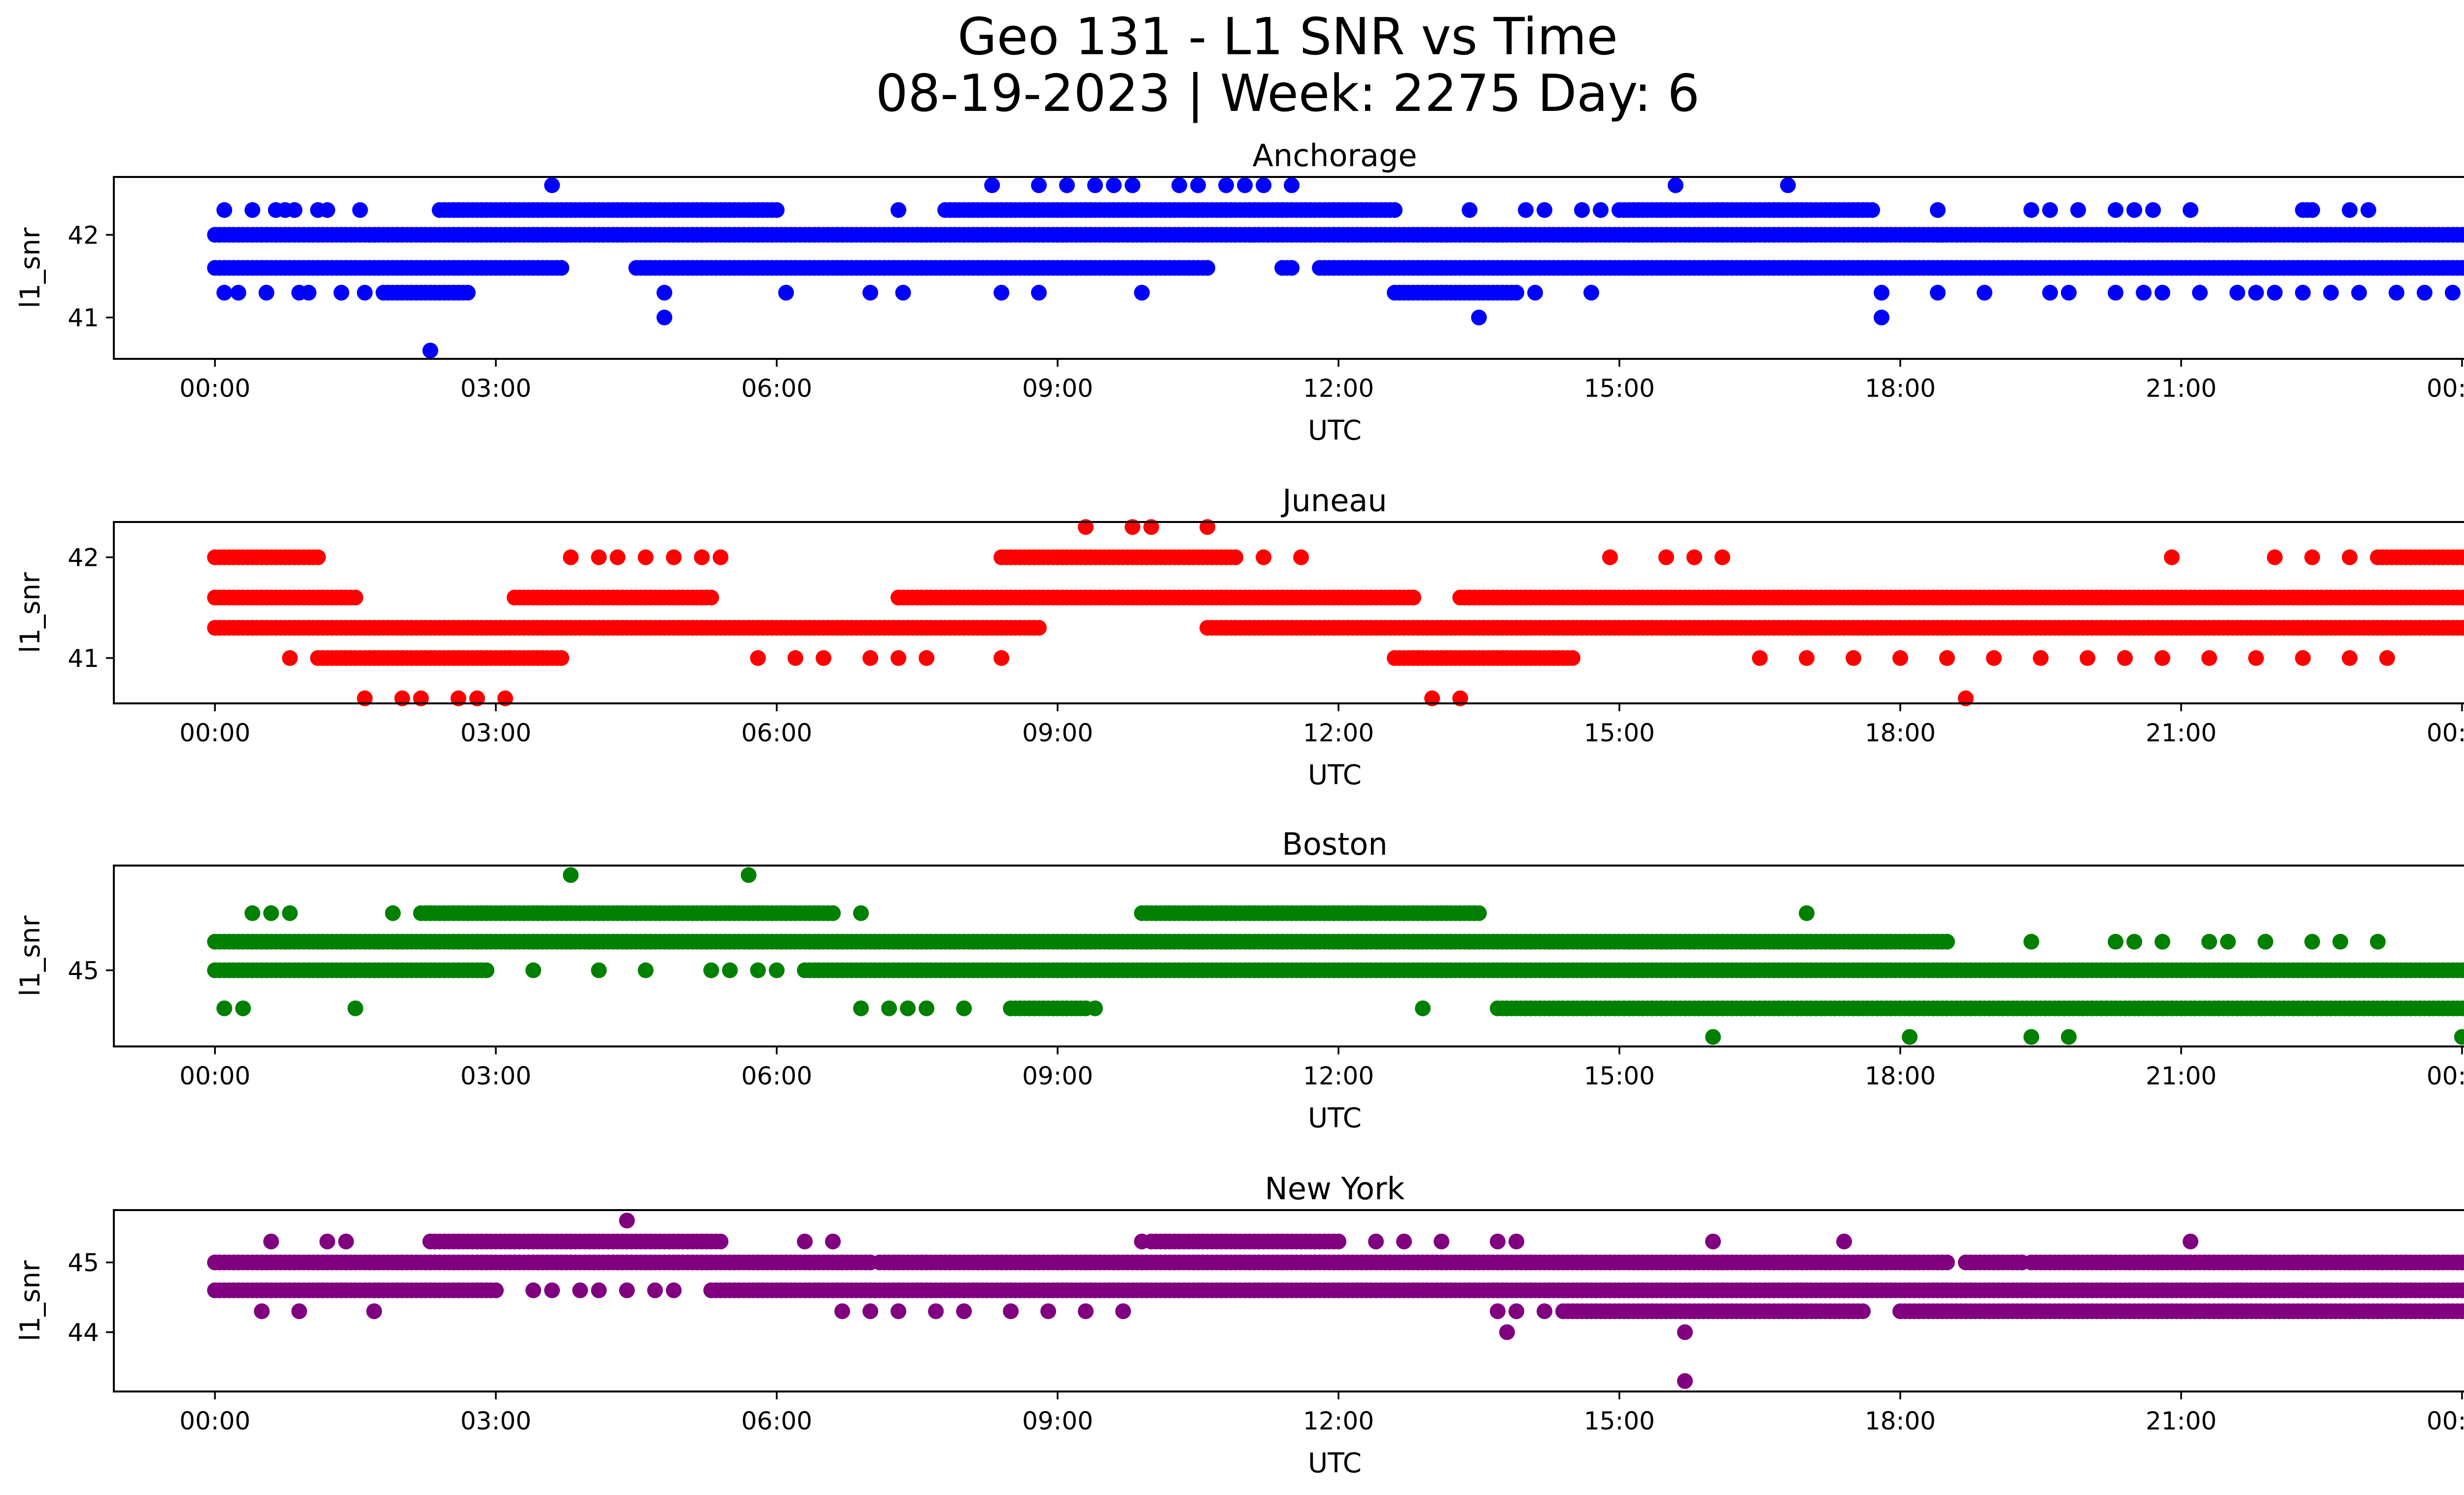  Describe the element at coordinates (495, 1076) in the screenshot. I see `x-tick-label: 03:00` at that location.